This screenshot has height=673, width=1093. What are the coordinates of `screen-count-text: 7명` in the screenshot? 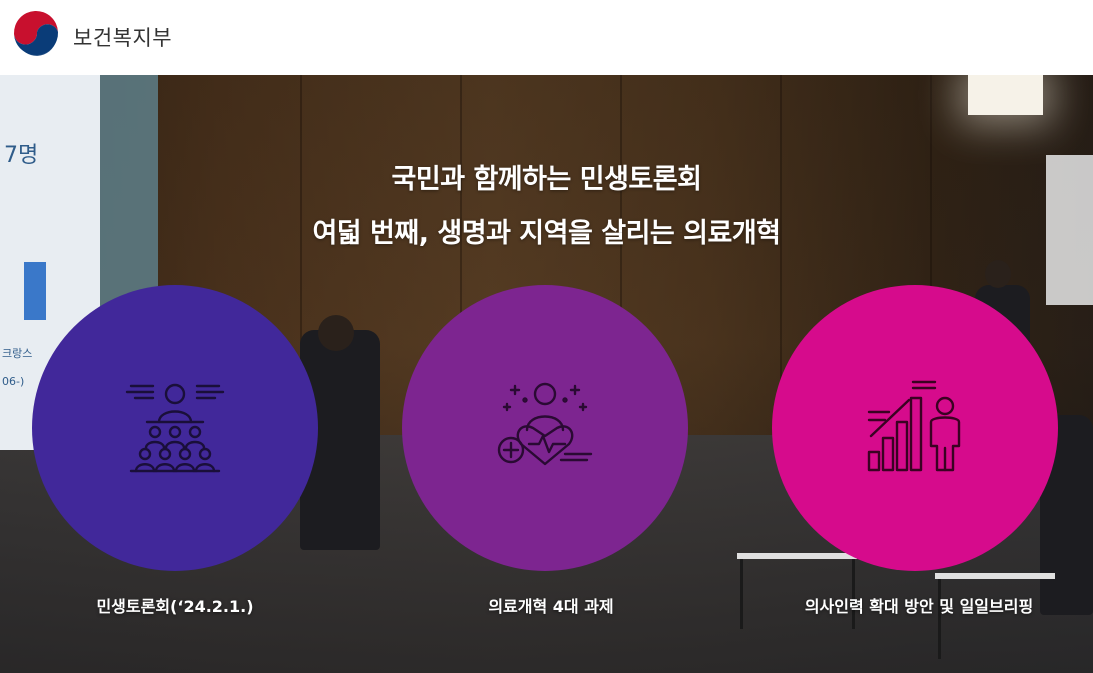 It's located at (21, 155).